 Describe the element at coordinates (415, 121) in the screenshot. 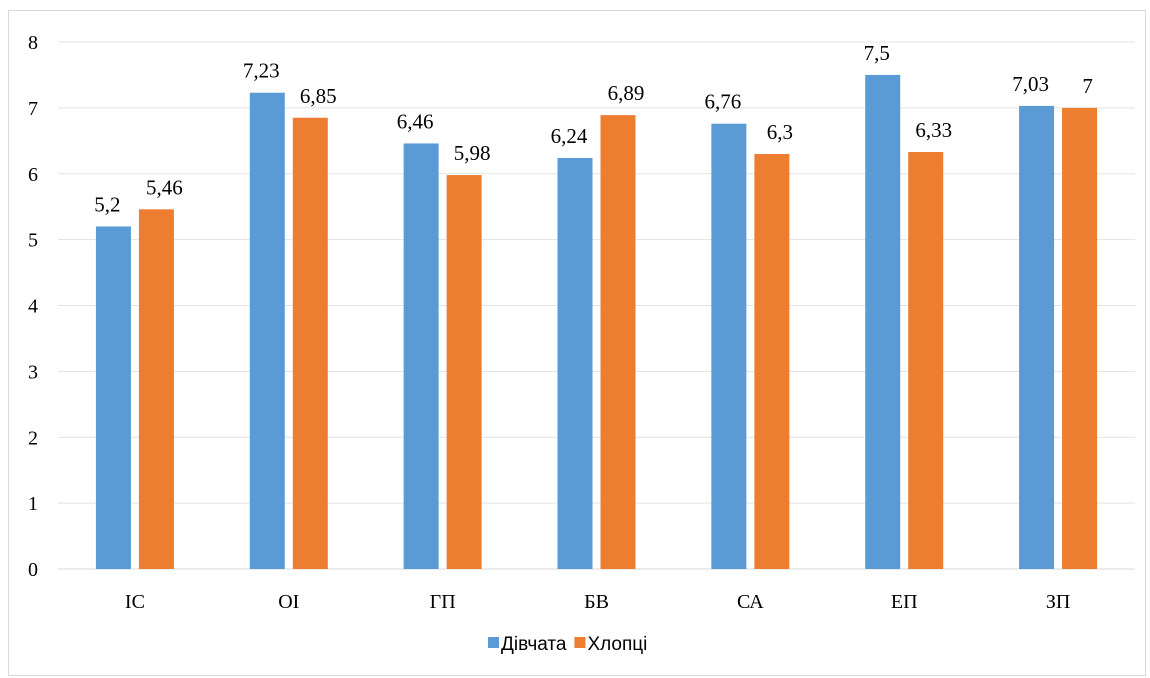

I see `data-label: 6,46` at that location.